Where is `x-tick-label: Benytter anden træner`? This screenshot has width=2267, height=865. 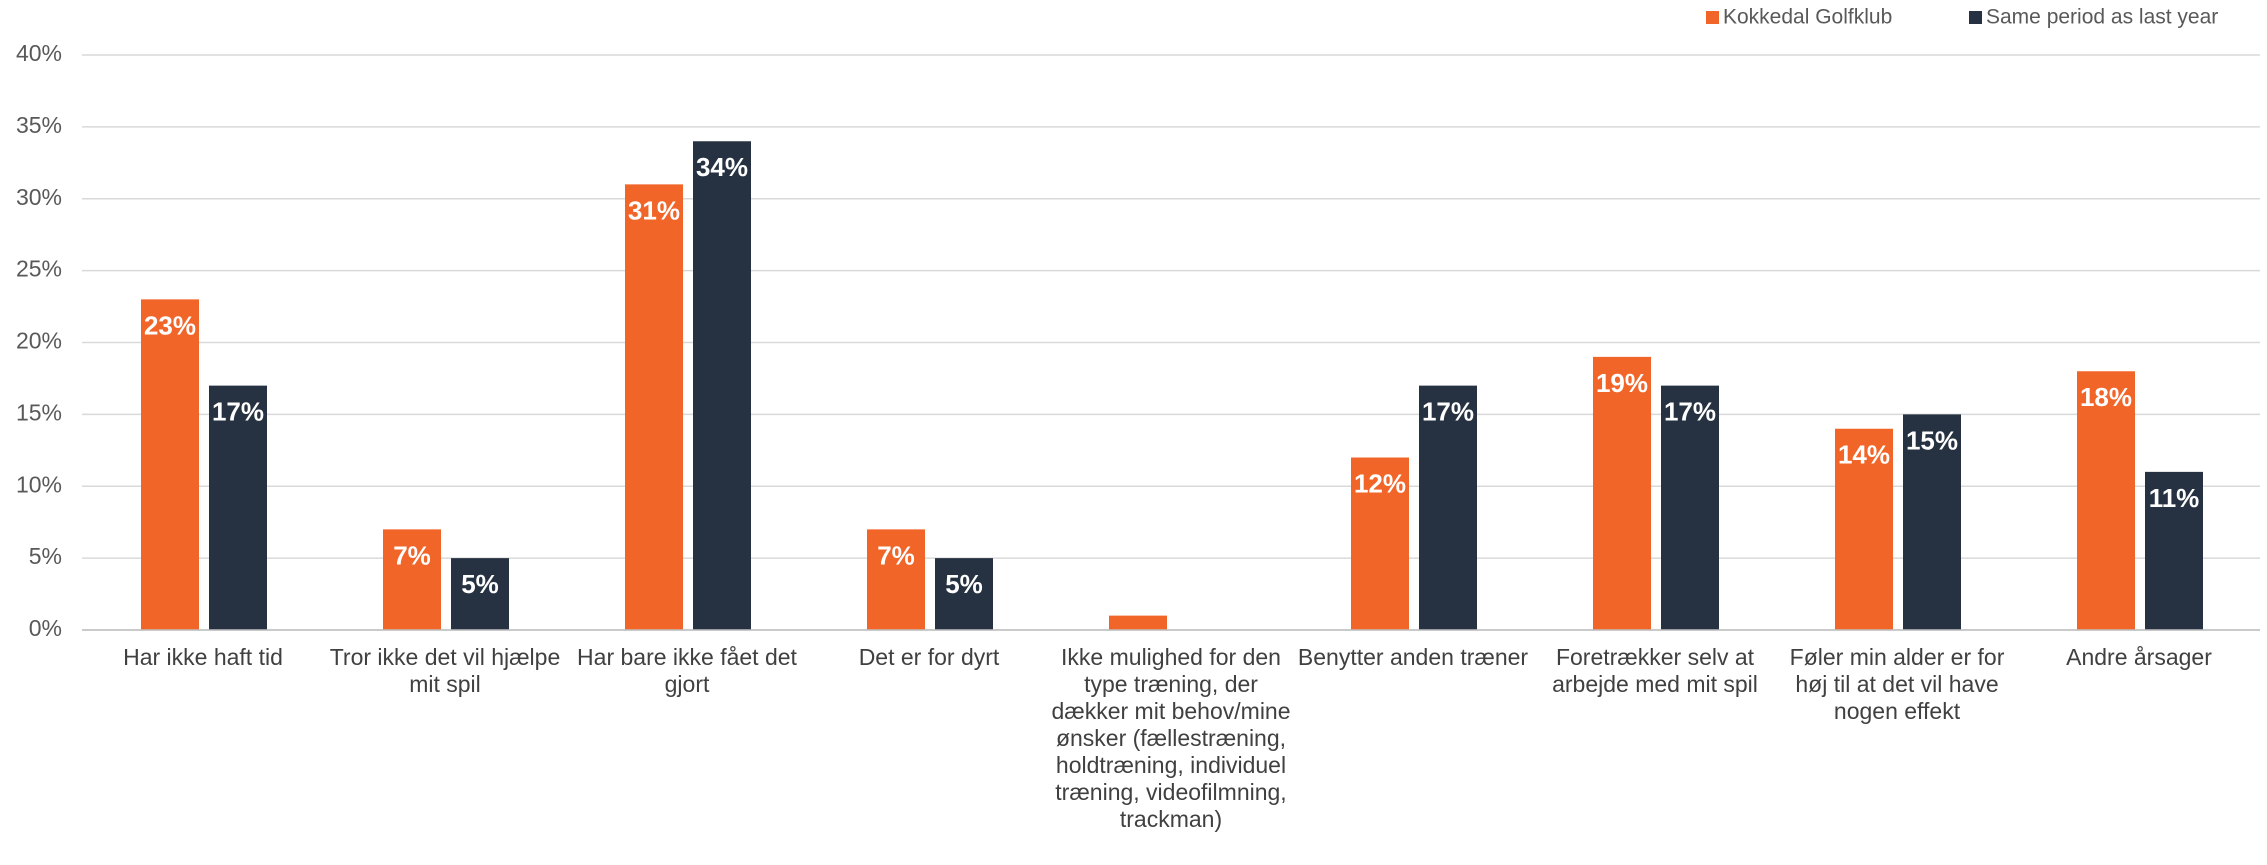 x-tick-label: Benytter anden træner is located at coordinates (1413, 657).